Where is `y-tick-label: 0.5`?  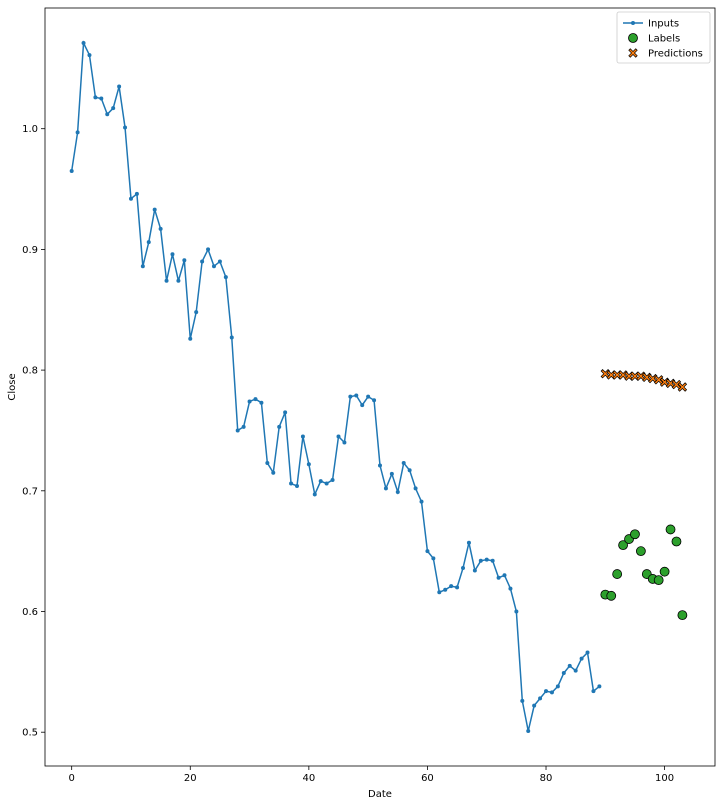
y-tick-label: 0.5 is located at coordinates (30, 733).